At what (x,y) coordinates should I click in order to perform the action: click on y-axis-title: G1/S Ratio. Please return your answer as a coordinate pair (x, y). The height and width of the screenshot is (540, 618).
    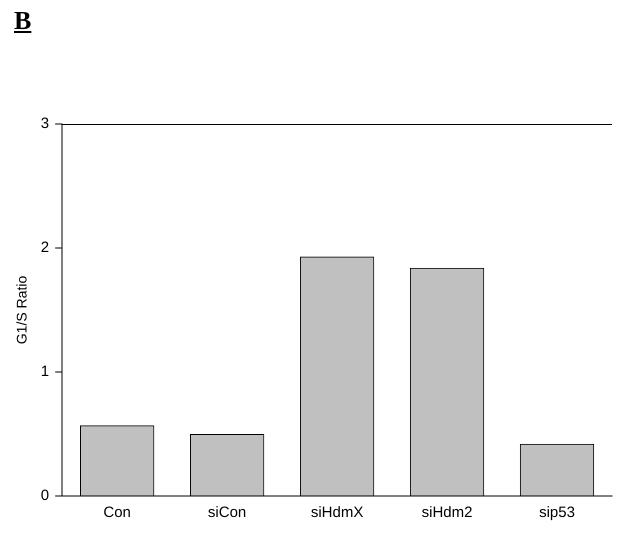
    Looking at the image, I should click on (21, 310).